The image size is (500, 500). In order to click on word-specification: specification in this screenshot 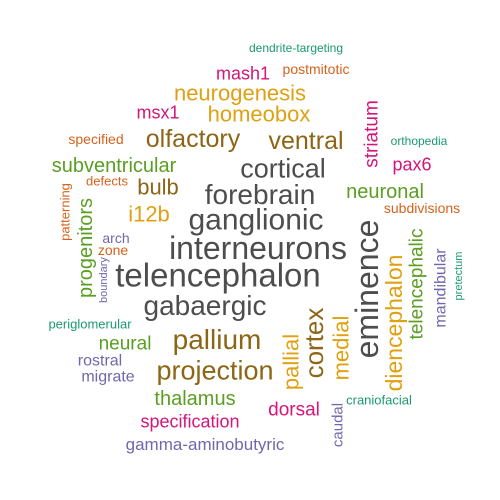, I will do `click(189, 421)`.